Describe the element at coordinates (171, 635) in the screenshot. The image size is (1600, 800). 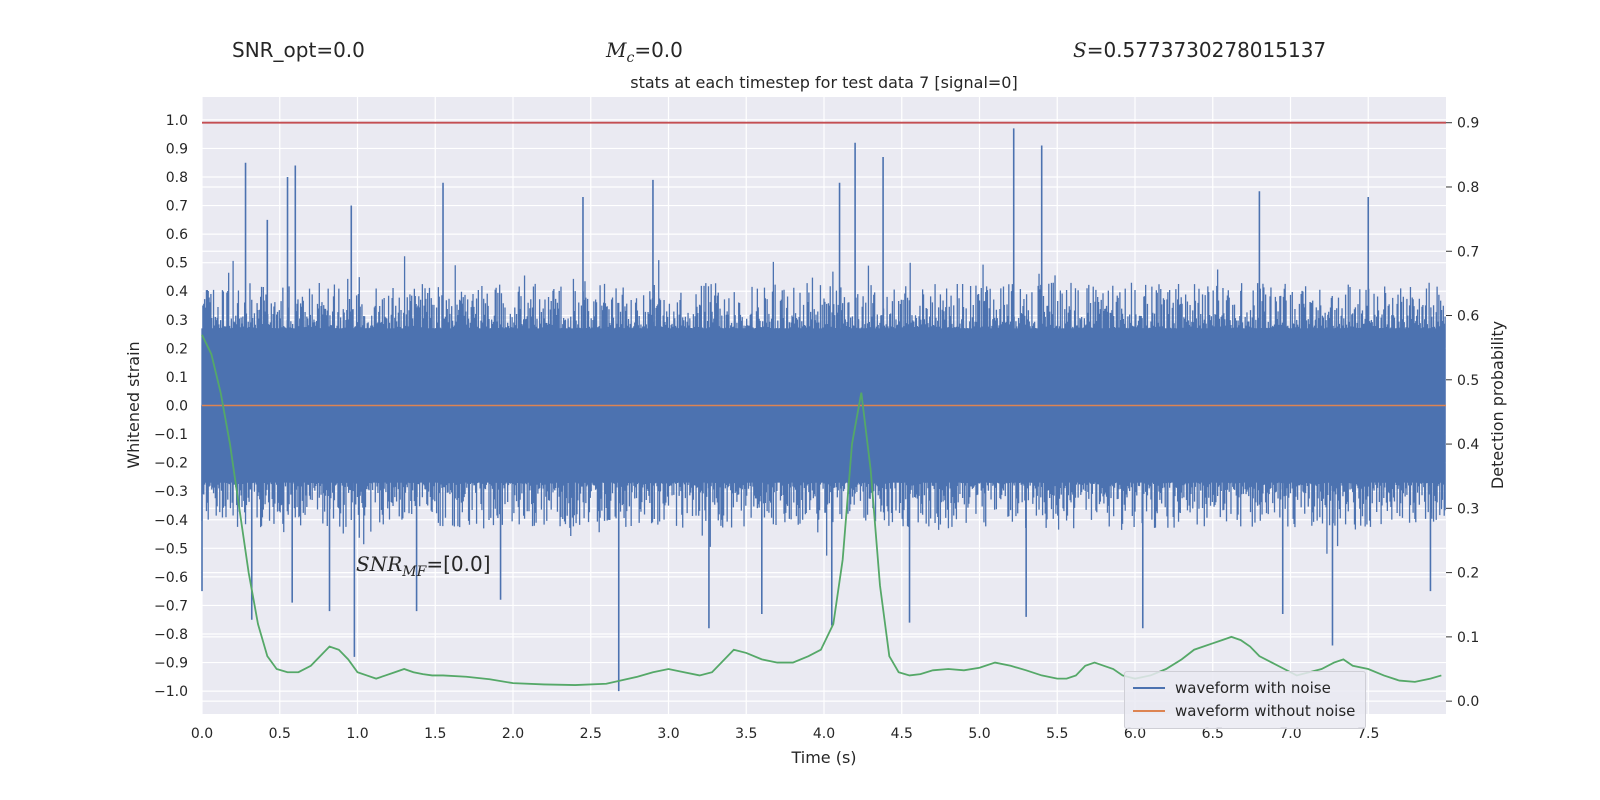
I see `y-tick-label: −0.8` at that location.